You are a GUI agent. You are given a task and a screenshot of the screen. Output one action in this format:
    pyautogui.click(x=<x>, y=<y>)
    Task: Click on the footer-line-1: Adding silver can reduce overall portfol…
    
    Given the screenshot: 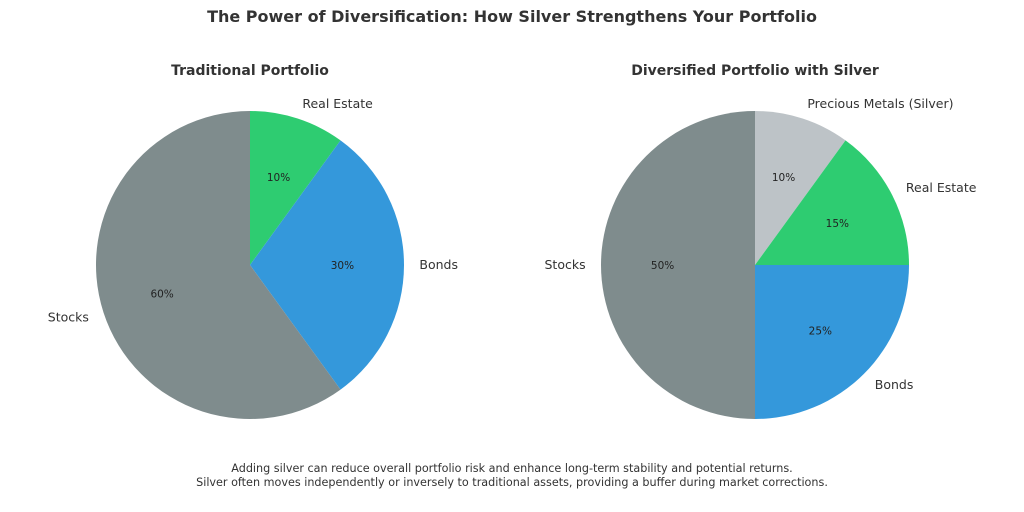 What is the action you would take?
    pyautogui.click(x=512, y=468)
    